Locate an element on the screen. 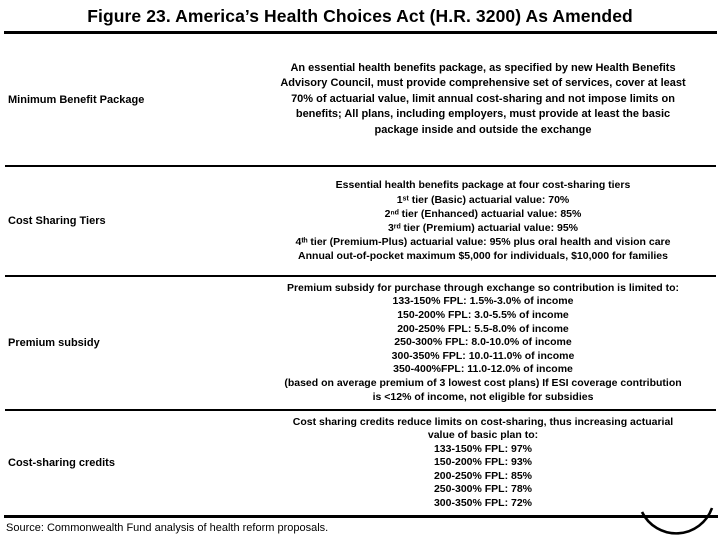 This screenshot has height=540, width=720. row-label-minimum-benefit-package: Minimum Benefit Package is located at coordinates (76, 99).